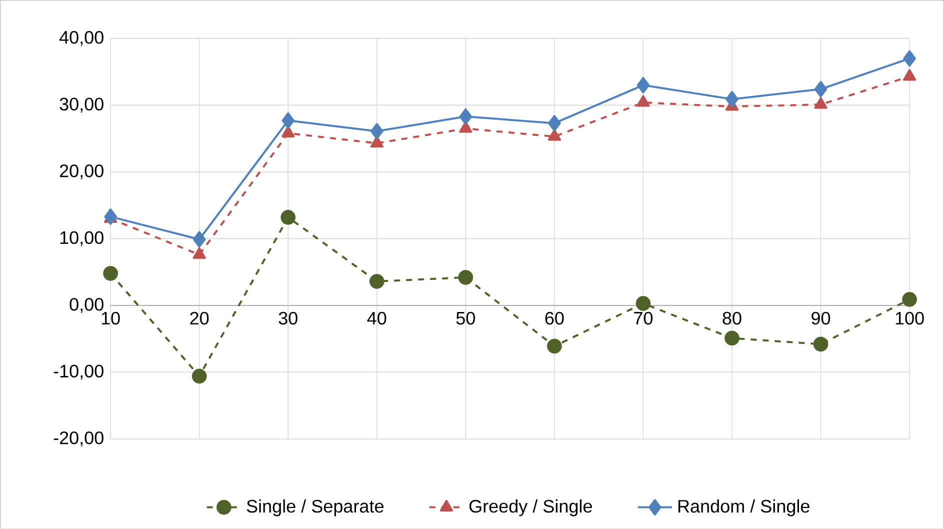 Image resolution: width=944 pixels, height=529 pixels. Describe the element at coordinates (554, 318) in the screenshot. I see `x-tick-label: 60` at that location.